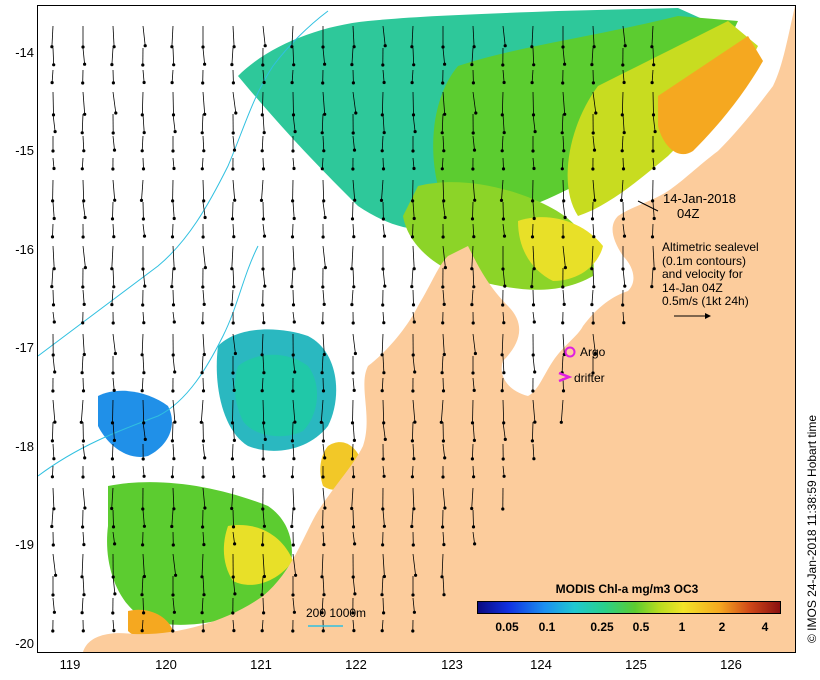 This screenshot has height=680, width=820. Describe the element at coordinates (682, 627) in the screenshot. I see `colorbar-tick: 1` at that location.